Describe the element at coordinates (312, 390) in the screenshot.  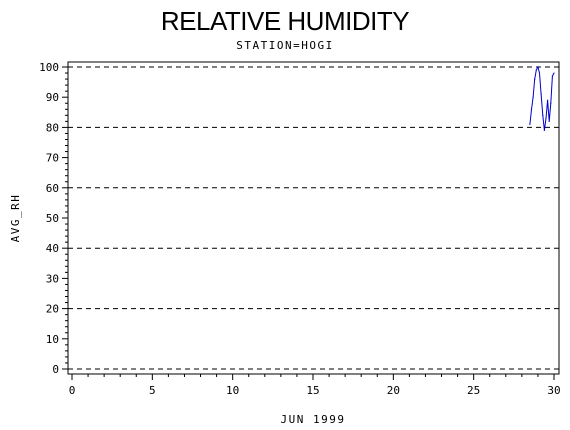
I see `x-tick-label: 15` at that location.